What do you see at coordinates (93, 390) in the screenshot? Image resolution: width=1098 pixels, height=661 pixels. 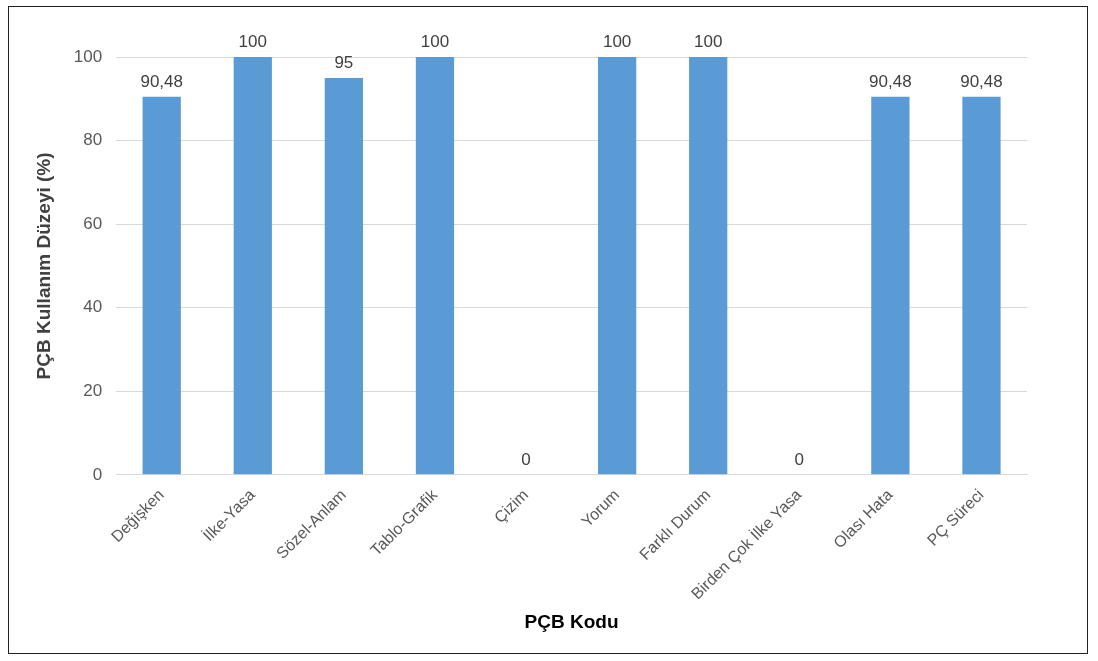 I see `y-tick-label: 20` at bounding box center [93, 390].